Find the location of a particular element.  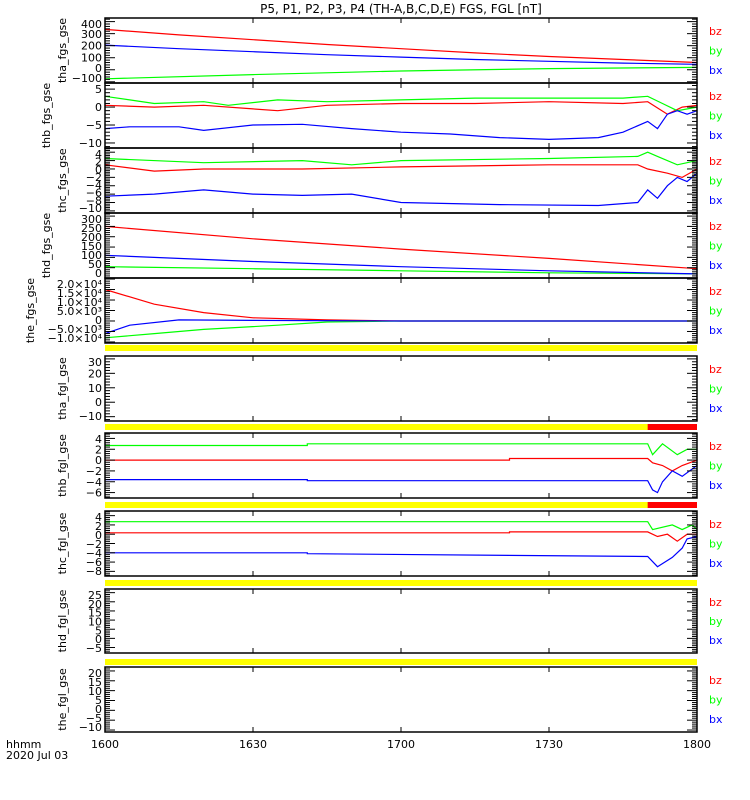

y-axis-label-thc_fgs_gse: thc_fgs_gse is located at coordinates (62, 180).